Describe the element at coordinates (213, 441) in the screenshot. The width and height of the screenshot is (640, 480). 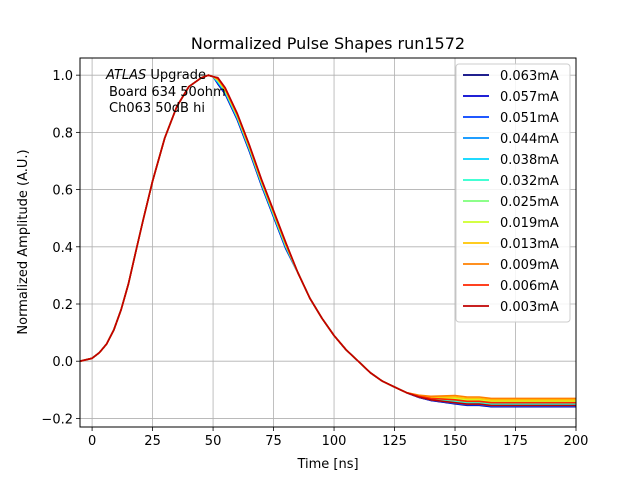
I see `x-tick-label: 50` at that location.